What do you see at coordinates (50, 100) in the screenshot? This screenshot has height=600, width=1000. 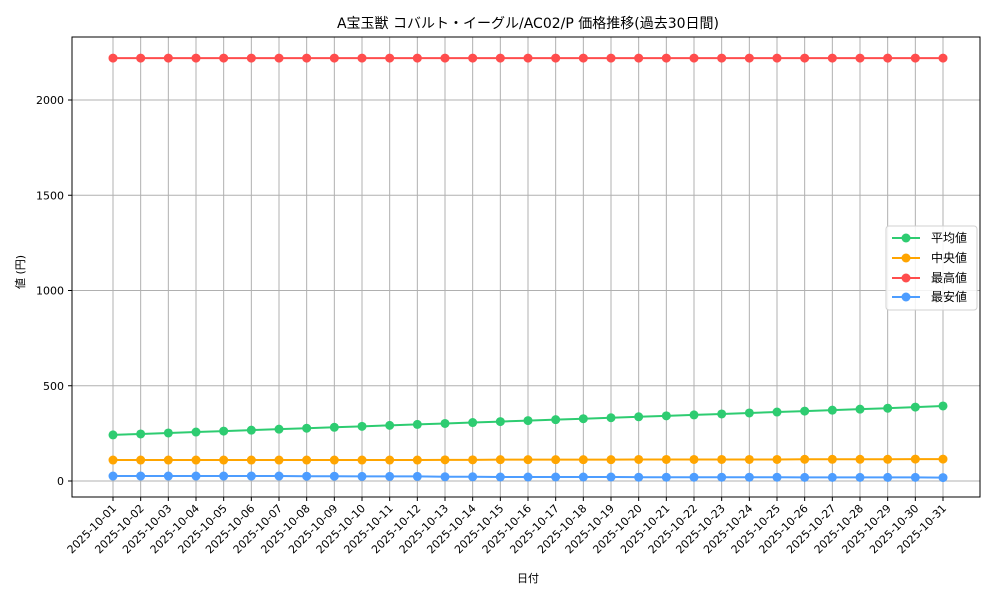 I see `y-tick-label: 2000` at bounding box center [50, 100].